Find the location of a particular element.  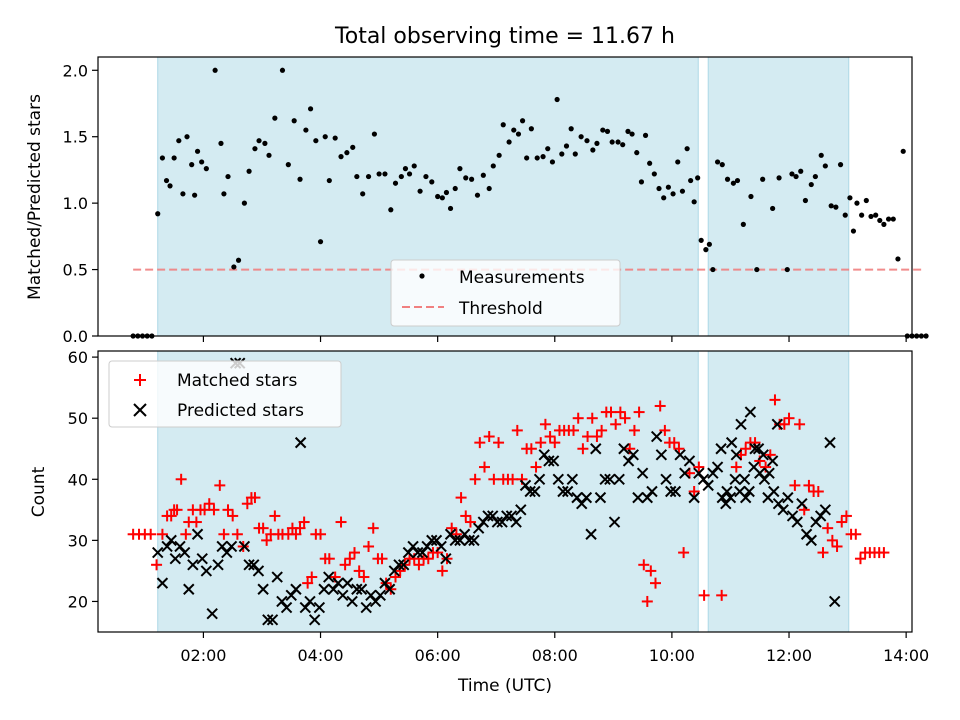

legend-label-predicted: Predicted stars is located at coordinates (240, 411).